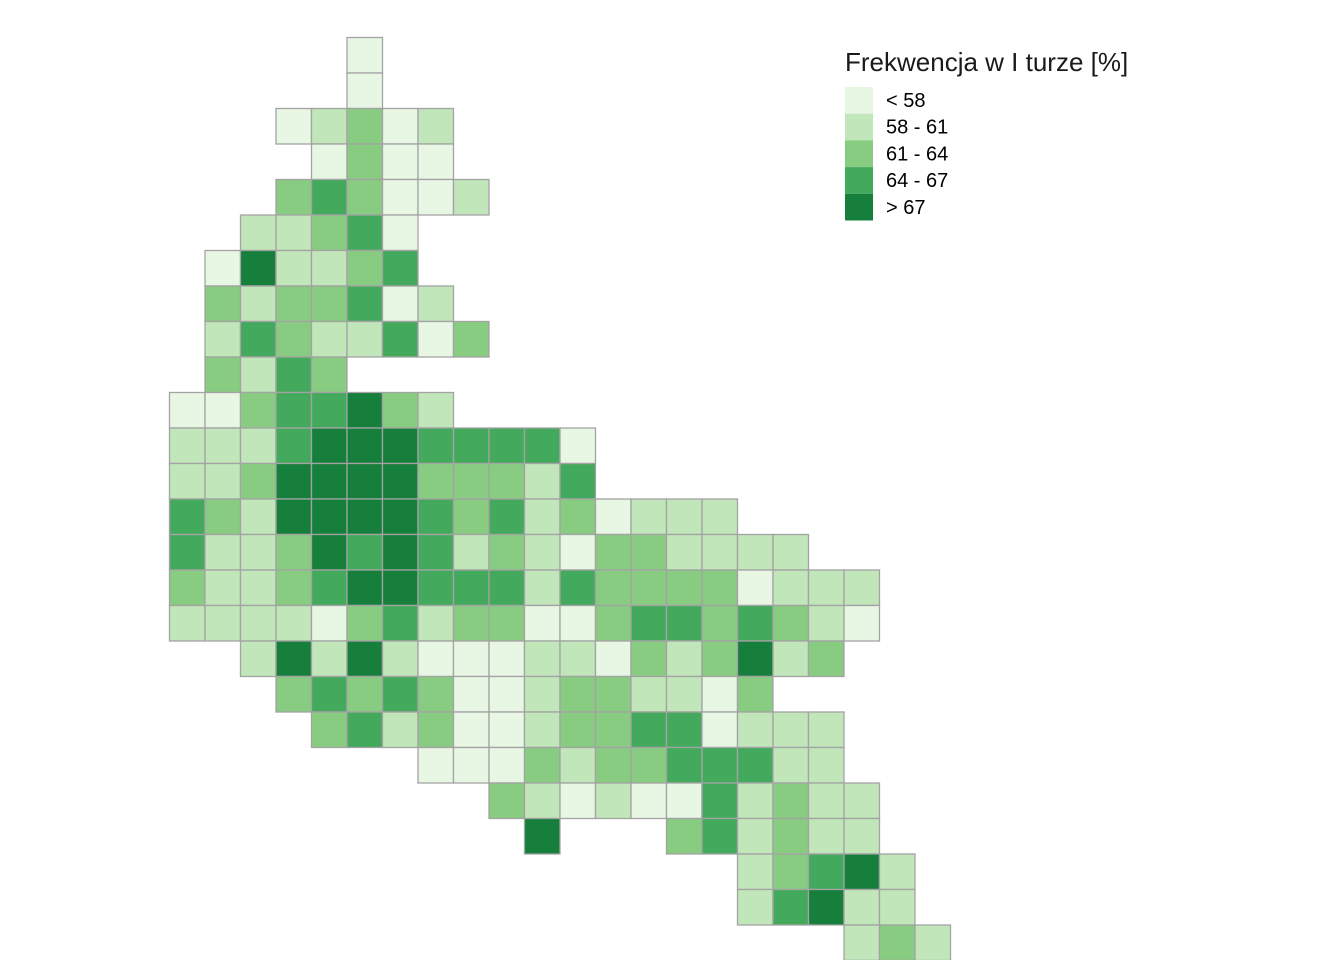 The width and height of the screenshot is (1344, 960). What do you see at coordinates (859, 154) in the screenshot?
I see `legend-swatch` at bounding box center [859, 154].